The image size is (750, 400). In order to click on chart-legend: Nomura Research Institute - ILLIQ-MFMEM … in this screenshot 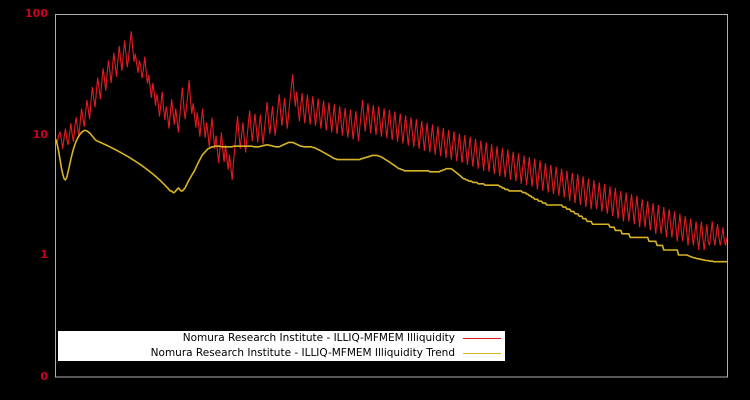, I will do `click(281, 346)`.